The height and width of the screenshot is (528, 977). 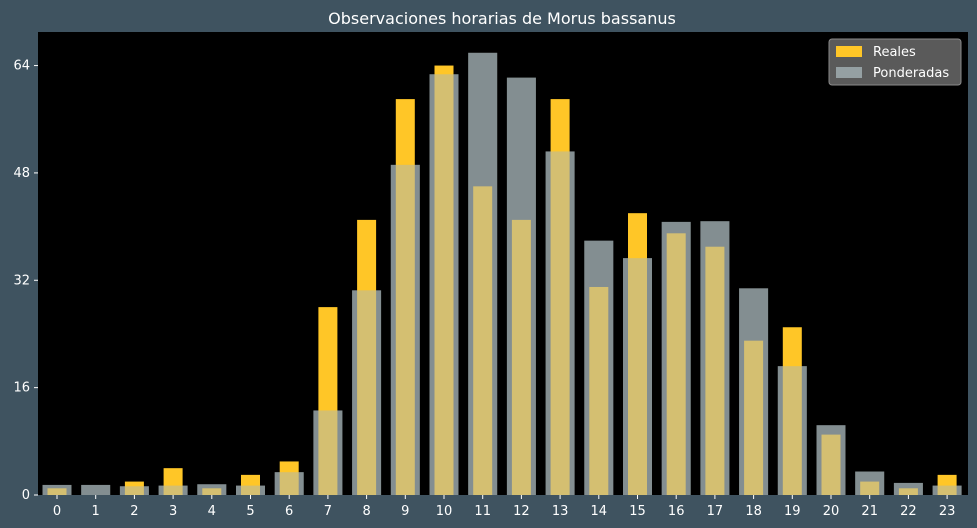 I want to click on x-tick-label: 5, so click(x=250, y=511).